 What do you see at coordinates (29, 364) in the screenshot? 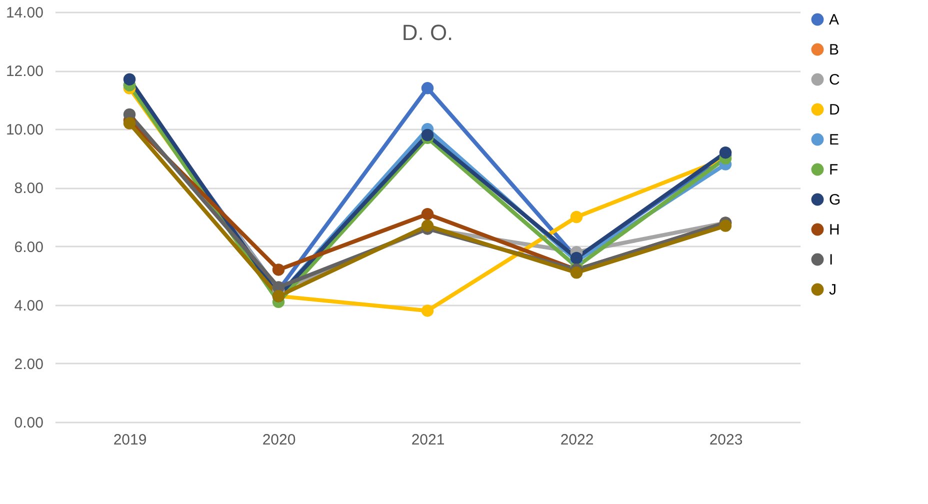
I see `y-tick-label: 2.00` at bounding box center [29, 364].